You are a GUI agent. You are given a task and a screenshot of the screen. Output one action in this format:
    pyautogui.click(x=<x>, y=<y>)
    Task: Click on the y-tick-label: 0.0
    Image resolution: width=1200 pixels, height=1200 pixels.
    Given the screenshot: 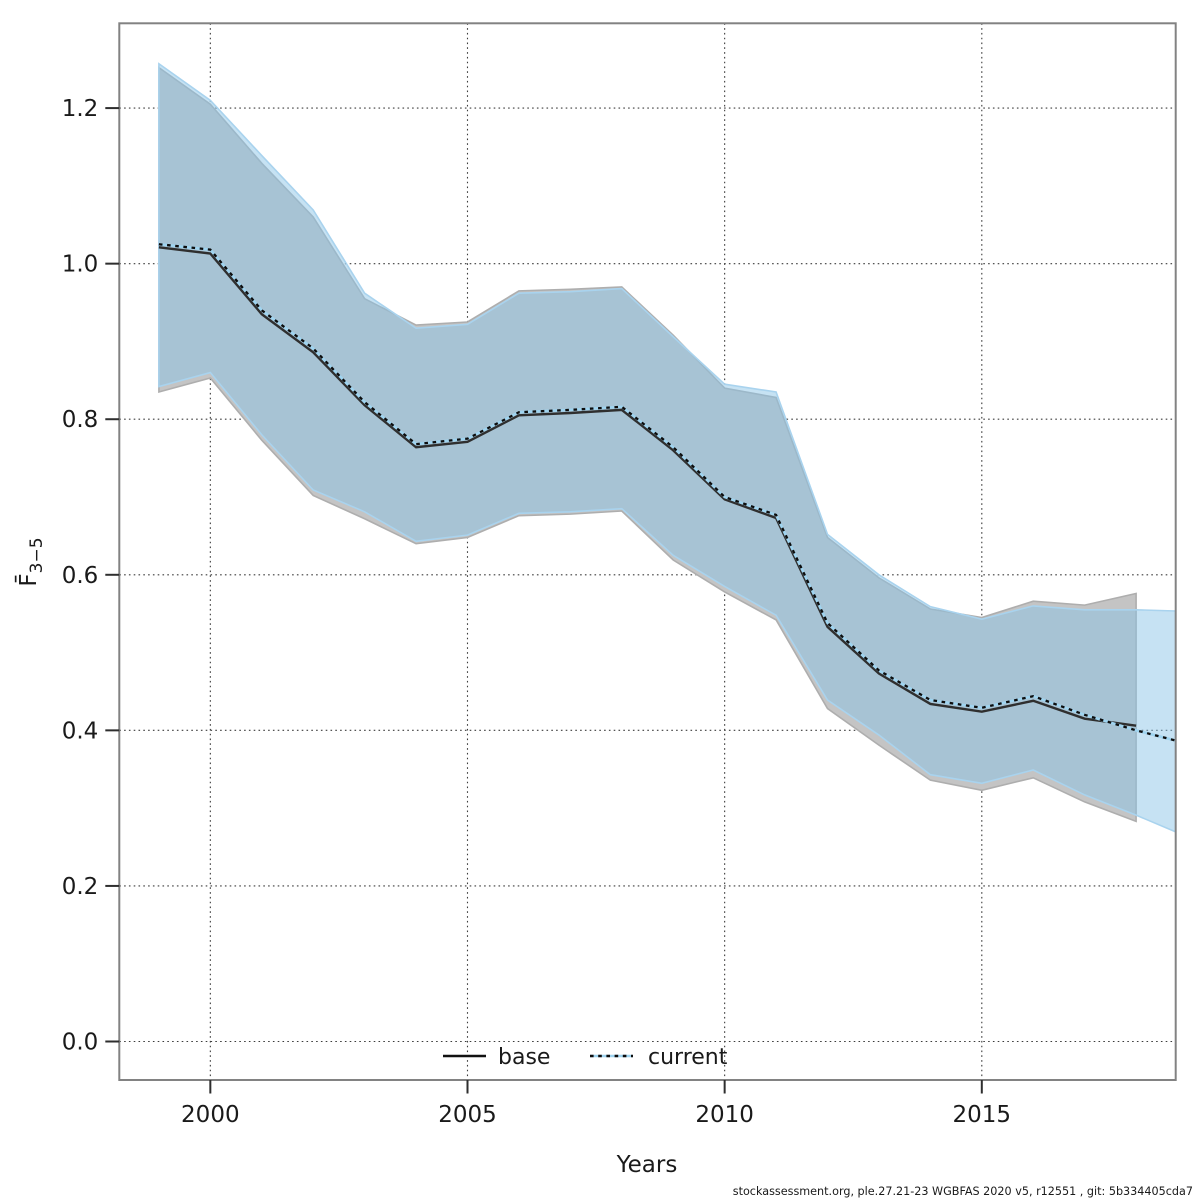 What is the action you would take?
    pyautogui.click(x=80, y=1042)
    